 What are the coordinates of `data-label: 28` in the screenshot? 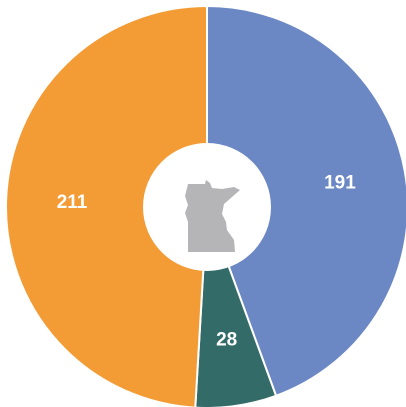 It's located at (226, 340).